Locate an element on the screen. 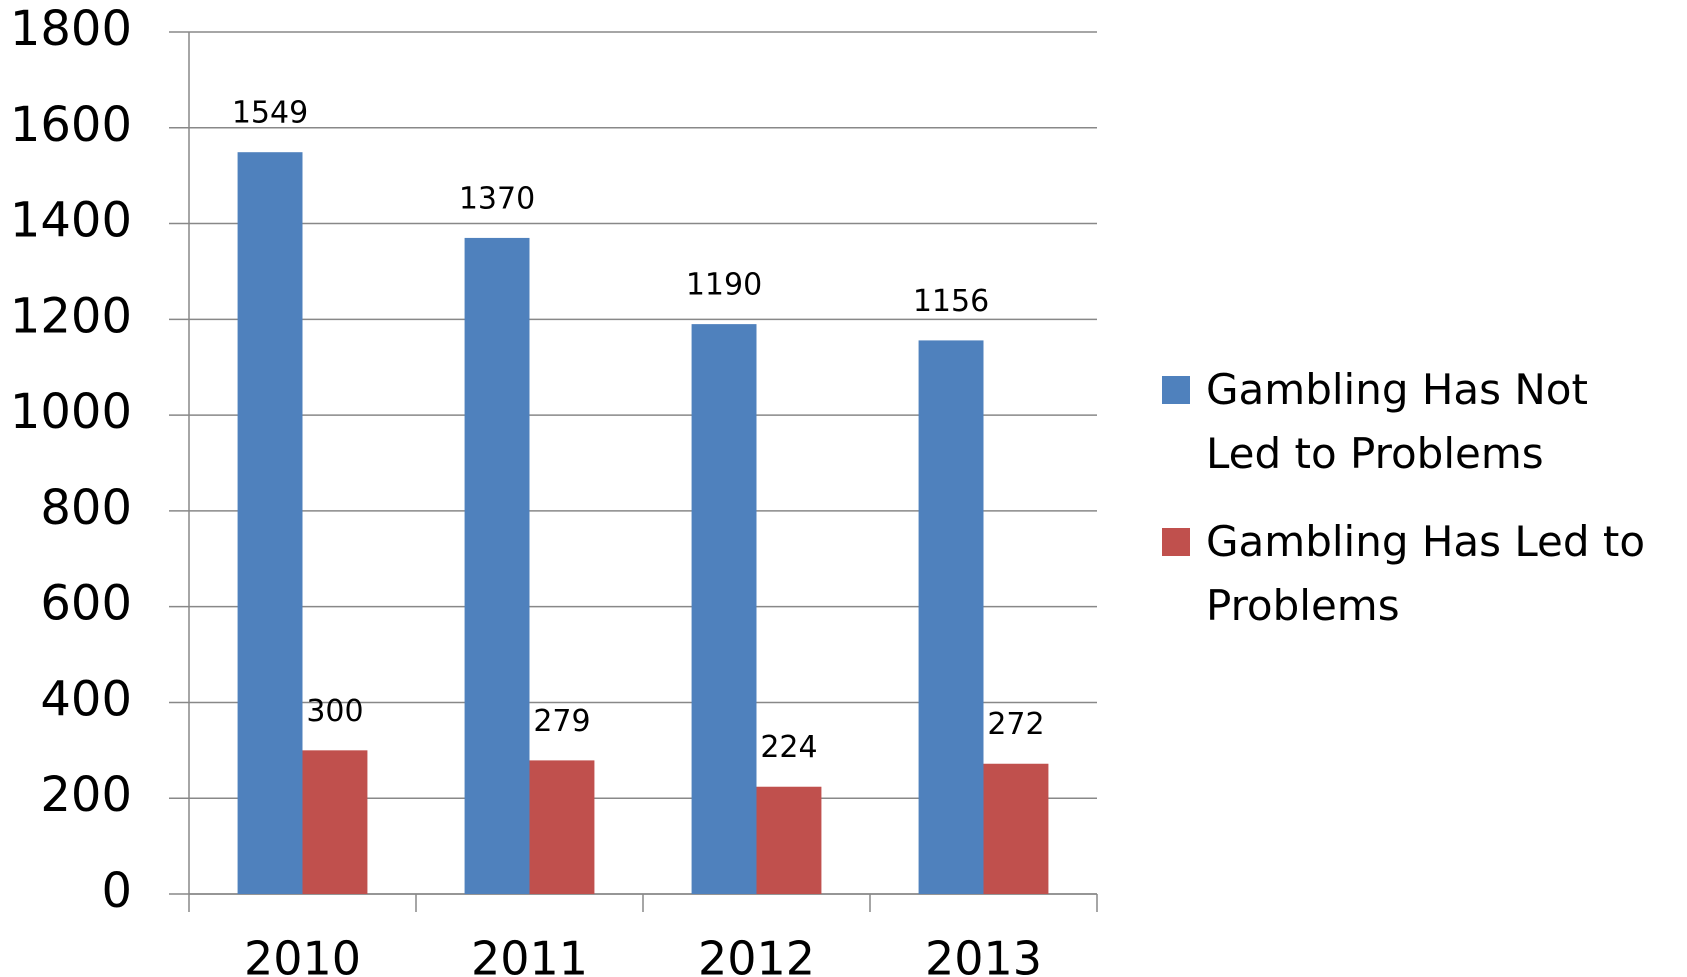 The width and height of the screenshot is (1687, 977). legend-item: Gambling Has Led to Problems is located at coordinates (1412, 574).